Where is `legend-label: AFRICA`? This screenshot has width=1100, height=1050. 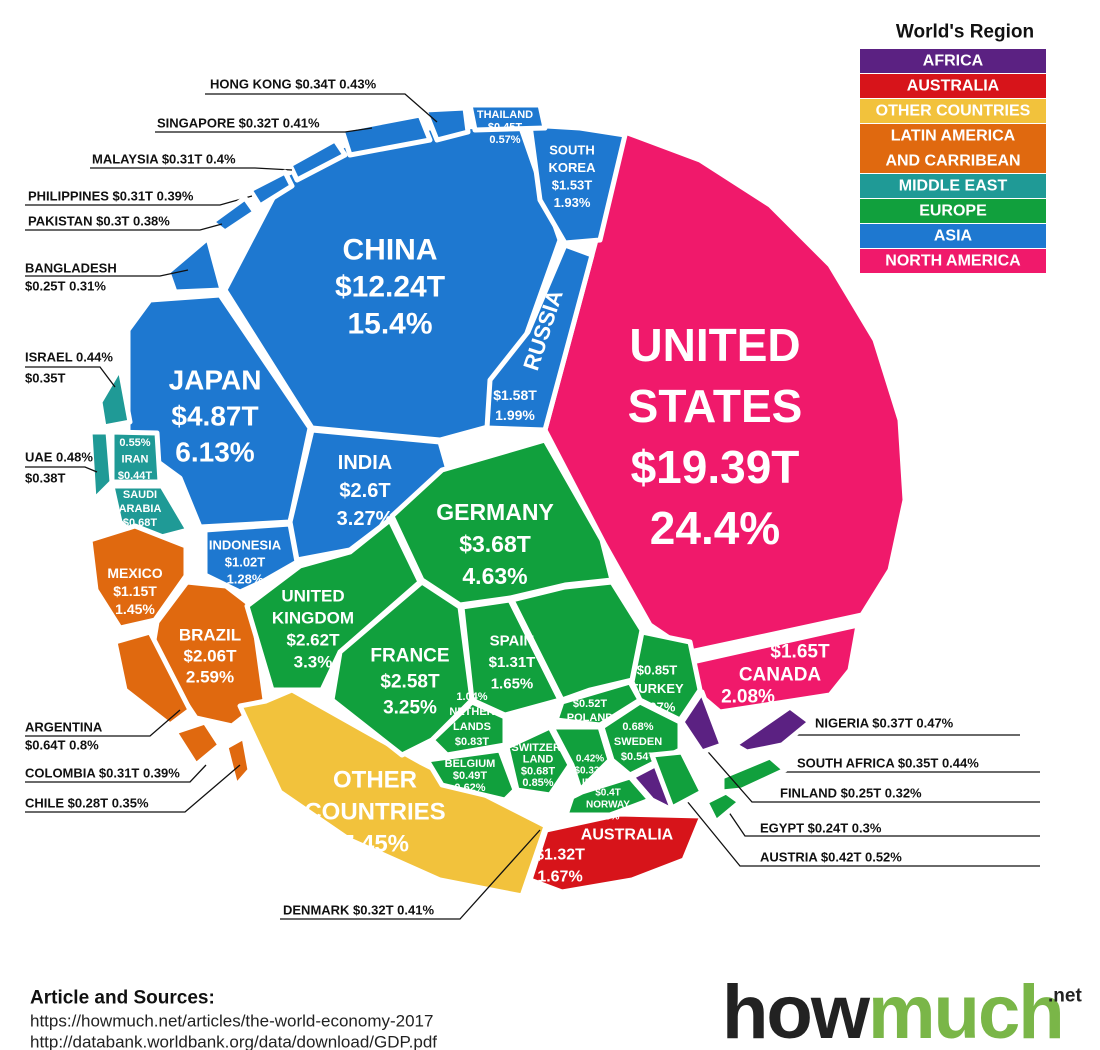 legend-label: AFRICA is located at coordinates (953, 61).